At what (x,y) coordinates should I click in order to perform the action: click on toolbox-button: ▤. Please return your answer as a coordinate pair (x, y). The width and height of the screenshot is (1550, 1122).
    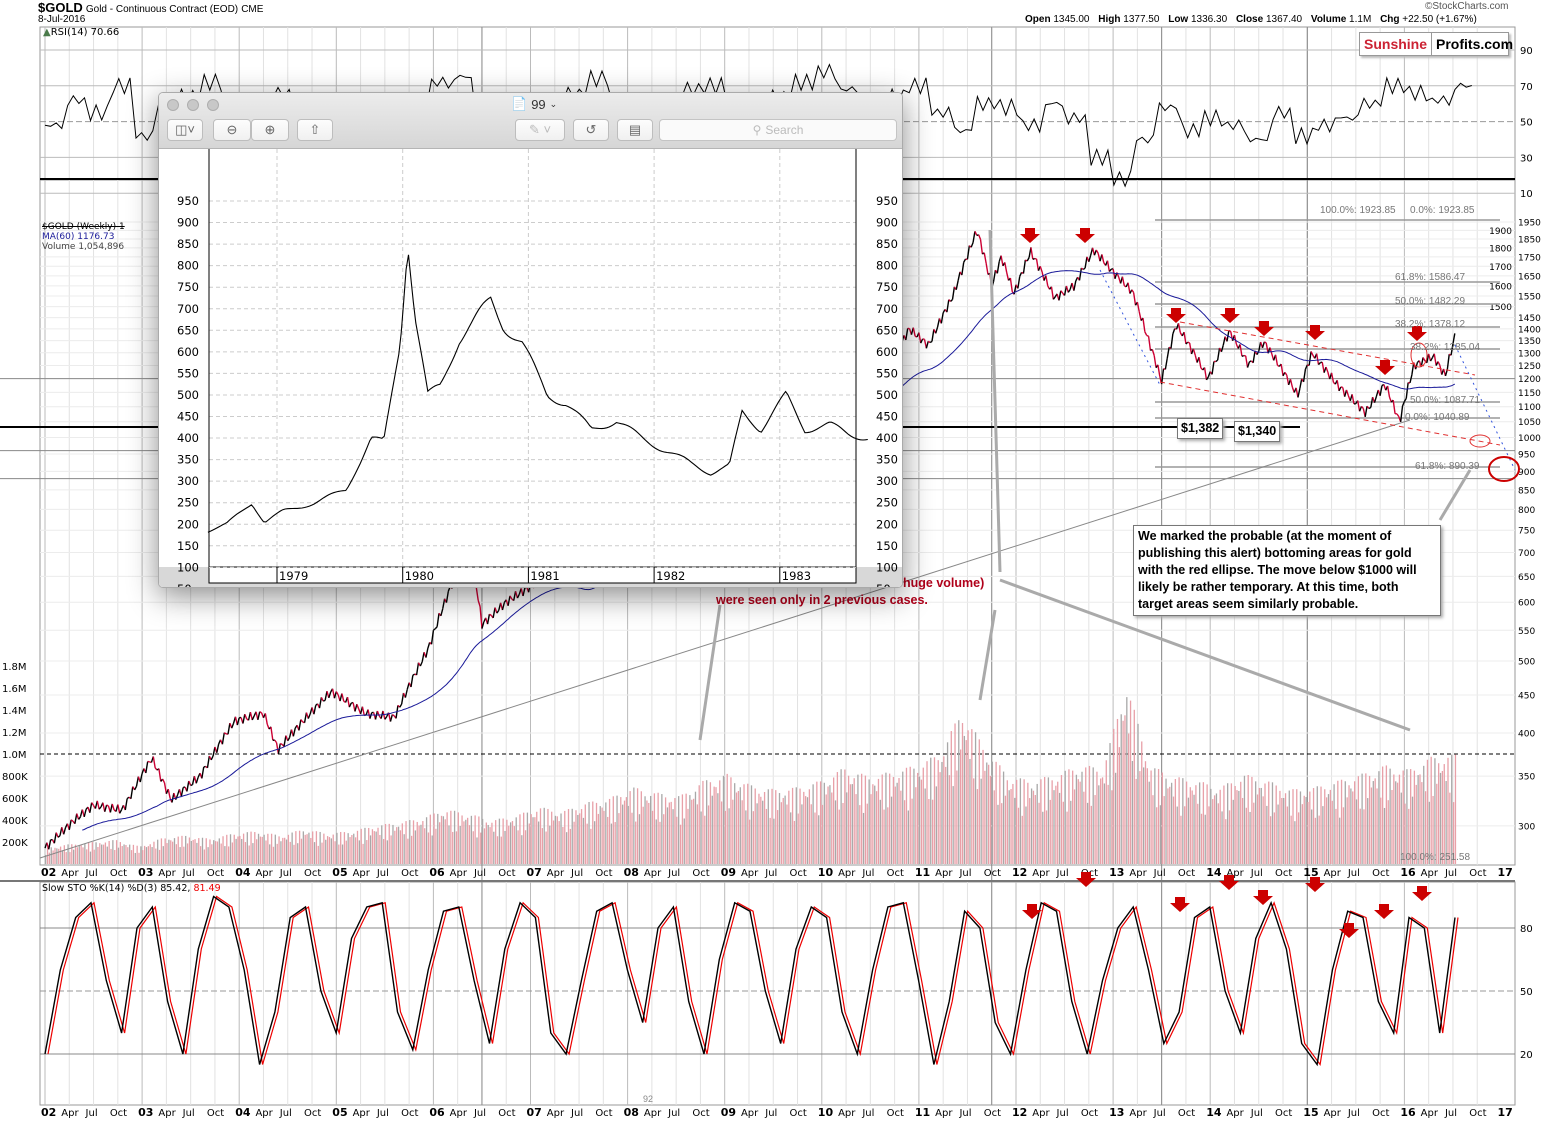
    Looking at the image, I should click on (635, 130).